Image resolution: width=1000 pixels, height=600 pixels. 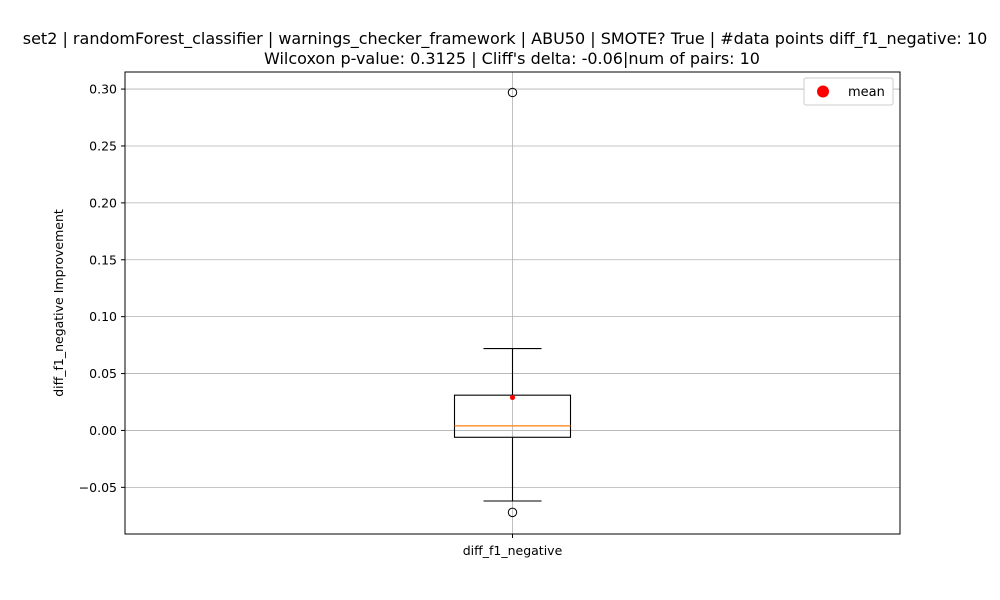 What do you see at coordinates (102, 288) in the screenshot?
I see `y-axis-ticks: −0.05 0.00 0.05 0.10 0.15 0.20 0.25 0.30` at bounding box center [102, 288].